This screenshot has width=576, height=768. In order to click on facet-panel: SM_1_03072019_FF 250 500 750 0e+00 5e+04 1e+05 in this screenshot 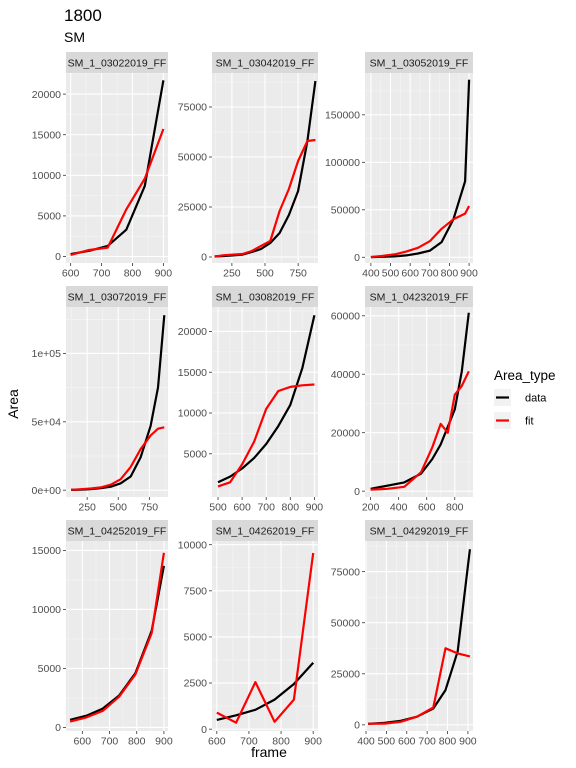, I will do `click(100, 400)`.